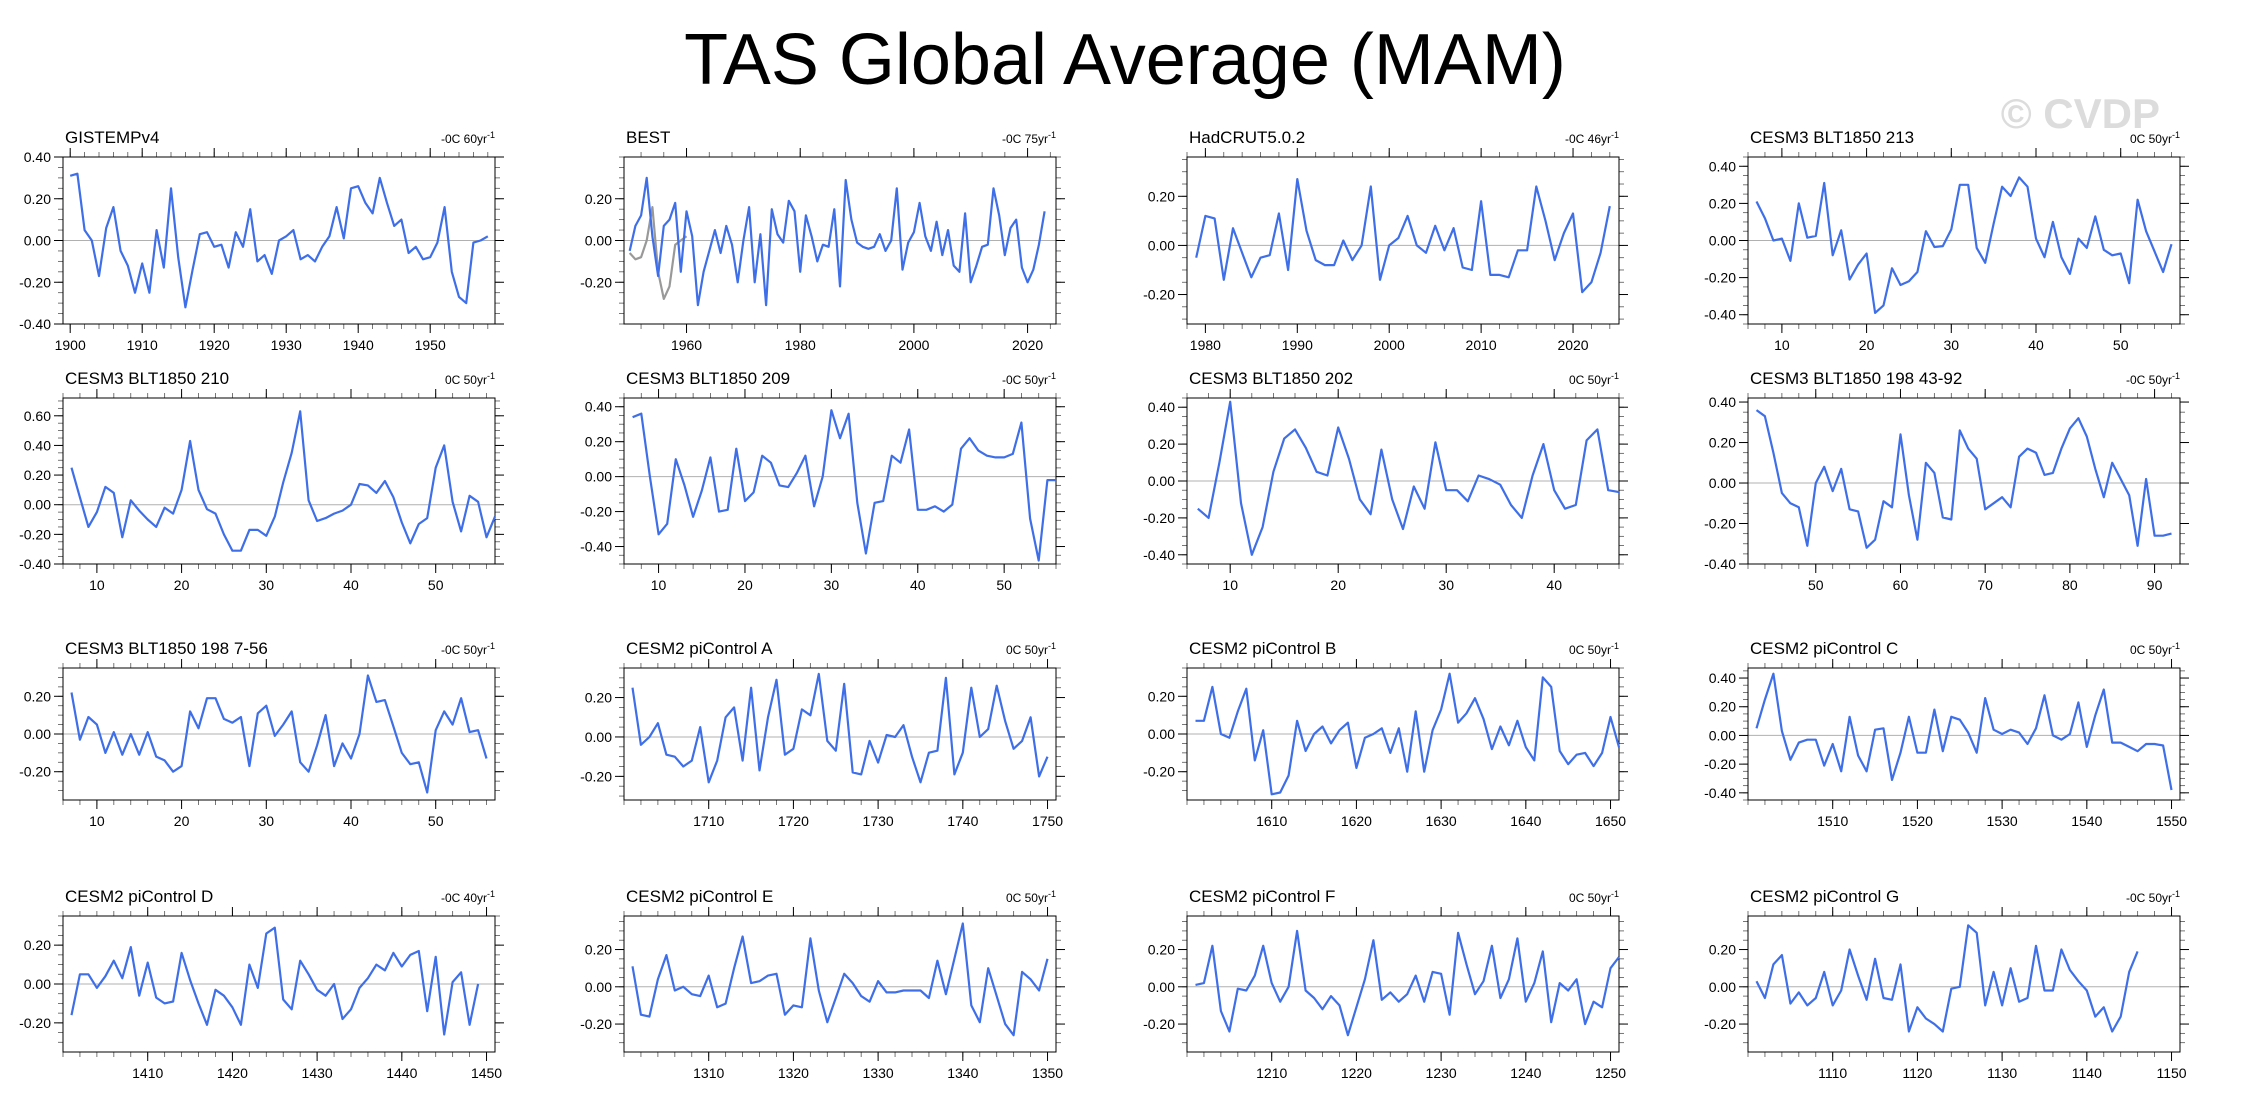 Image resolution: width=2250 pixels, height=1103 pixels. I want to click on trend-label: -0C 40yr-1, so click(468, 897).